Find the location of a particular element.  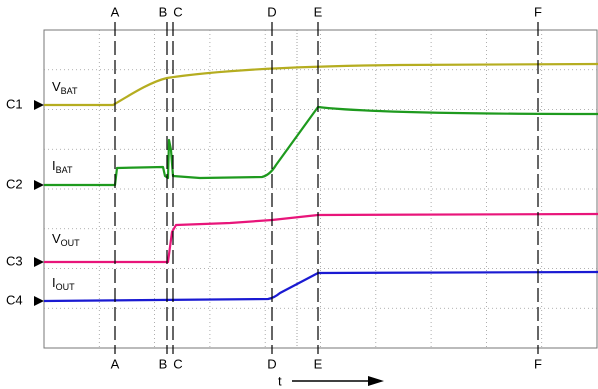

time-arrowhead is located at coordinates (376, 381).